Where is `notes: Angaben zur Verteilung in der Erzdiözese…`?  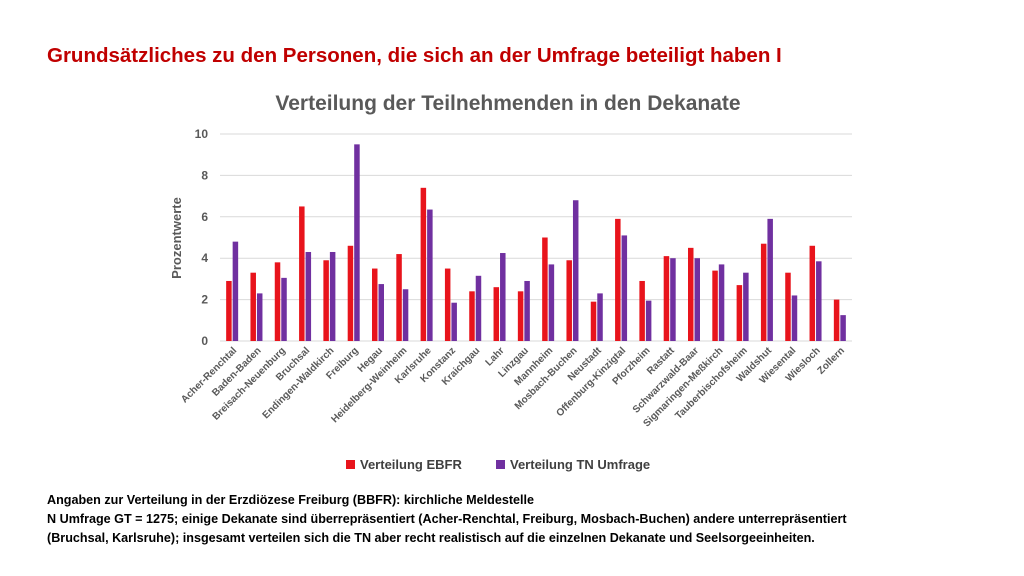
notes: Angaben zur Verteilung in der Erzdiözese… is located at coordinates (527, 519).